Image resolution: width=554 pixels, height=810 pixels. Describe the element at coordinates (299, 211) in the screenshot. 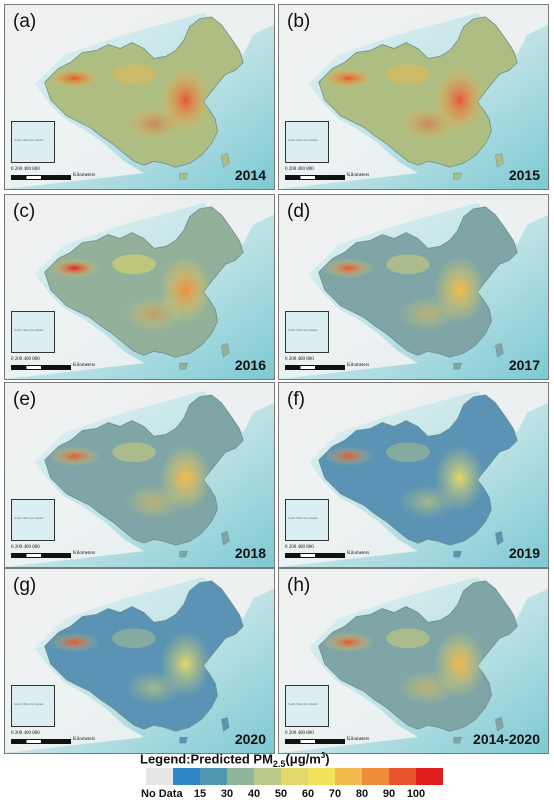

I see `panel-label: (d)` at that location.